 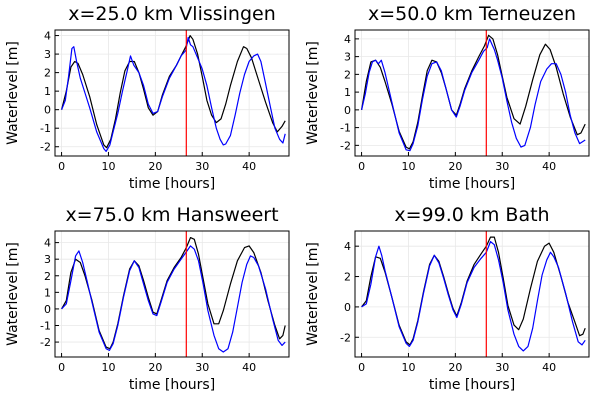 What do you see at coordinates (172, 14) in the screenshot?
I see `subplot-title: x=25.0 km Vlissingen` at bounding box center [172, 14].